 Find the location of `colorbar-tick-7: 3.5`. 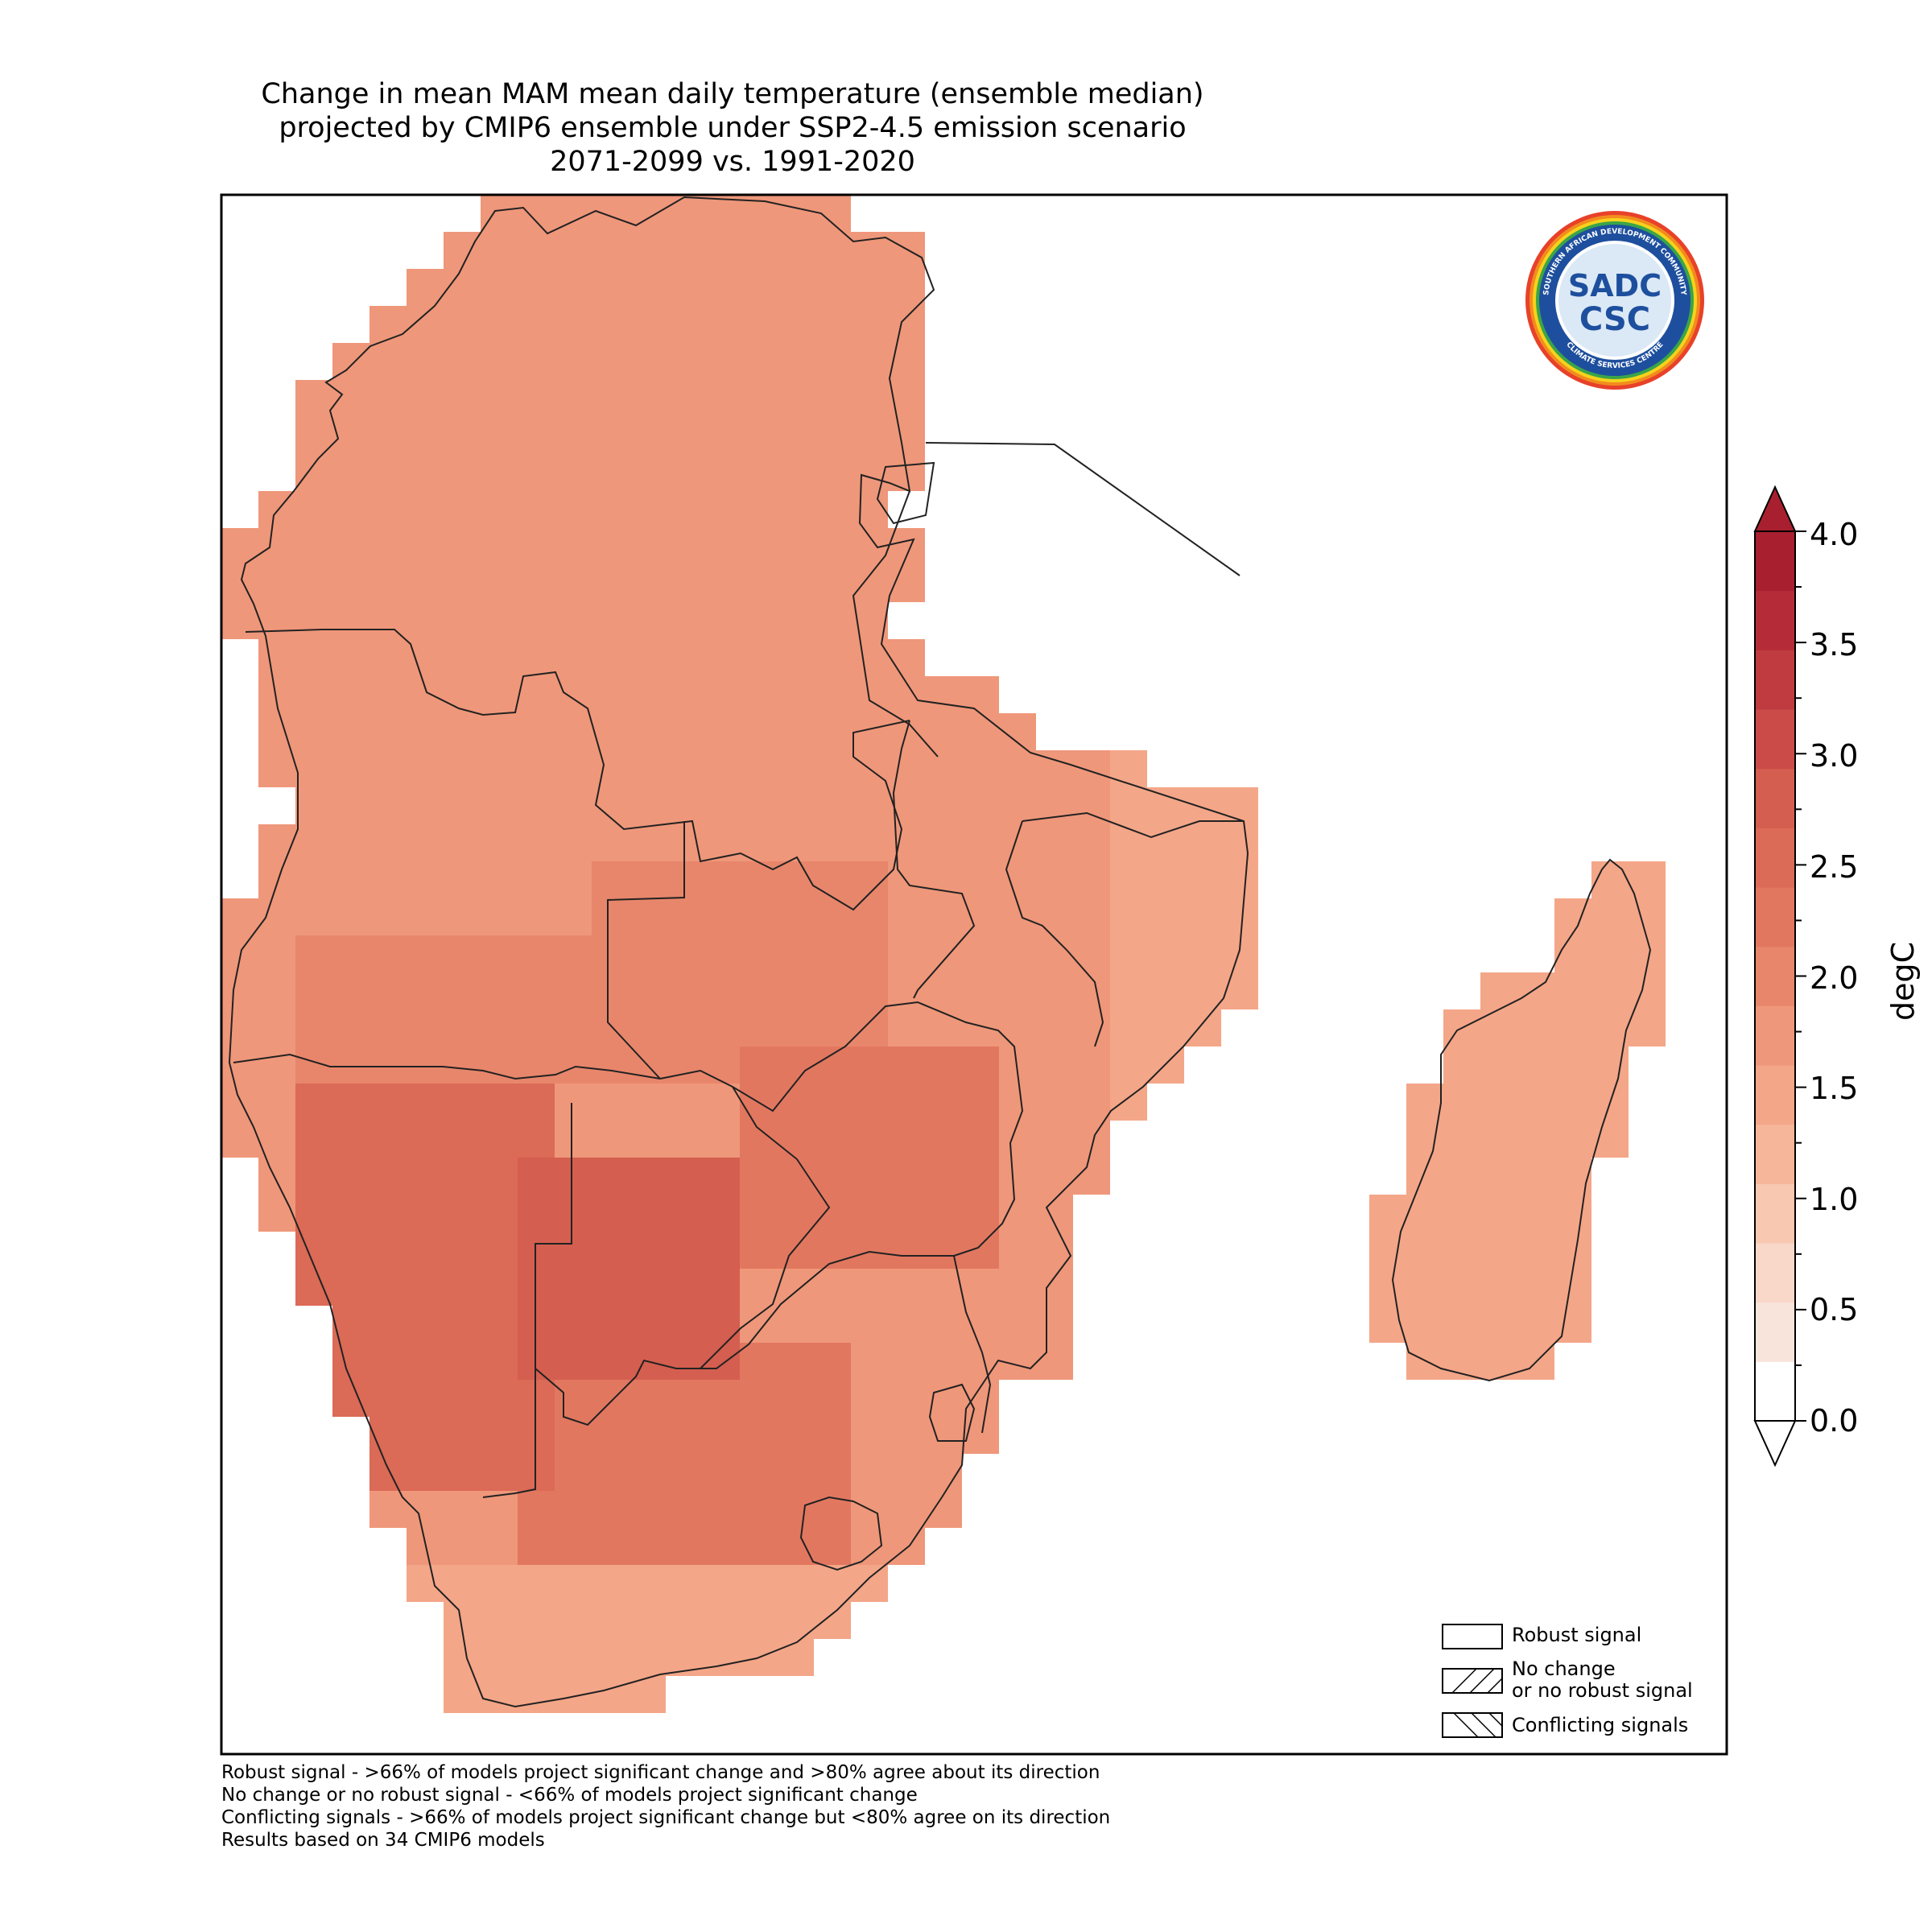

colorbar-tick-7: 3.5 is located at coordinates (1834, 645).